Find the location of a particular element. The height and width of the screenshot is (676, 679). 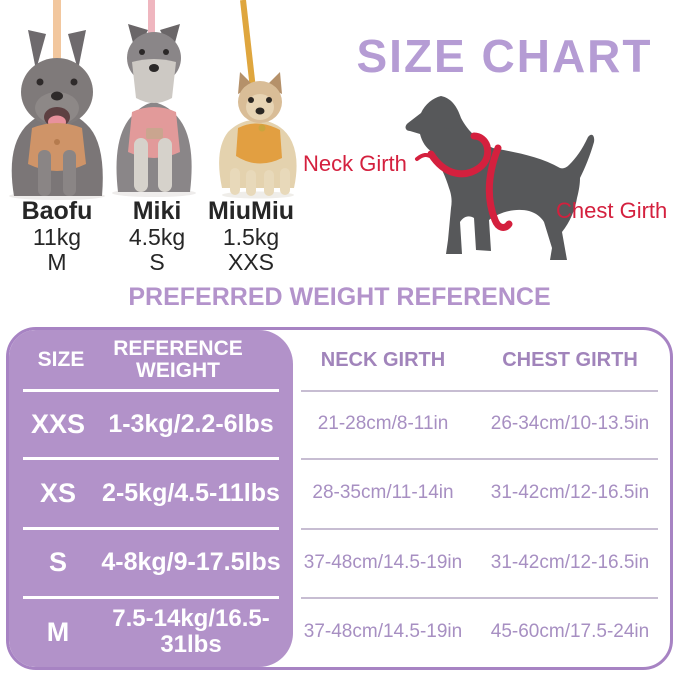

chest-value: 45-60cm/17.5-24in is located at coordinates (570, 631).